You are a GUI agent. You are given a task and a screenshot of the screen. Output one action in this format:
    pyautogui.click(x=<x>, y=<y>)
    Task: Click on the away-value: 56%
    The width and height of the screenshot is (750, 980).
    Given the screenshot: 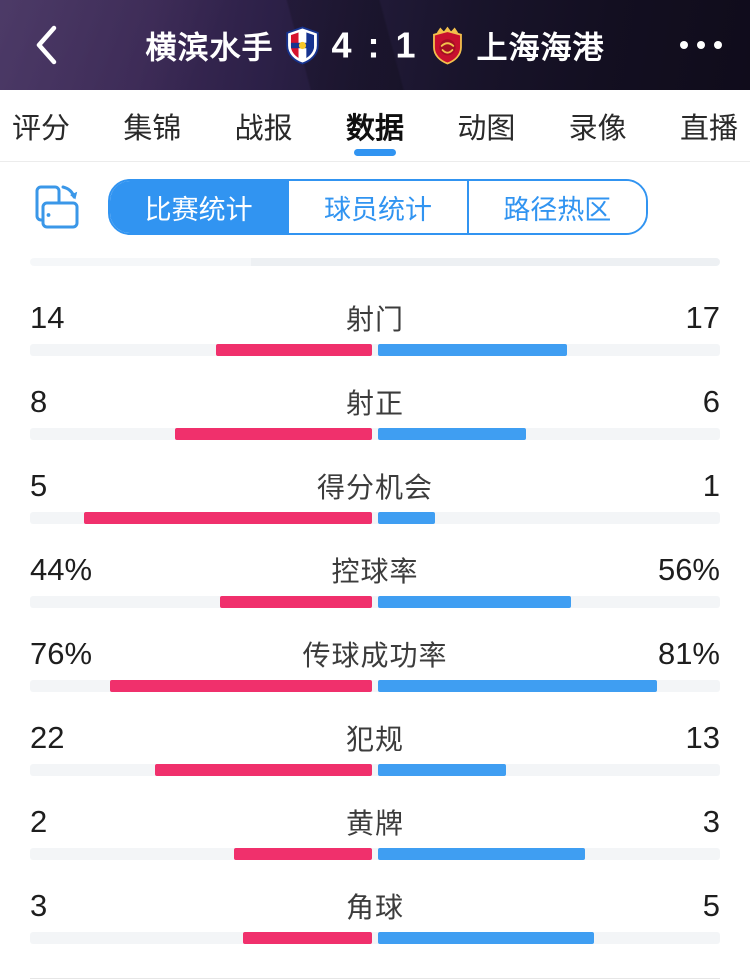 What is the action you would take?
    pyautogui.click(x=688, y=569)
    